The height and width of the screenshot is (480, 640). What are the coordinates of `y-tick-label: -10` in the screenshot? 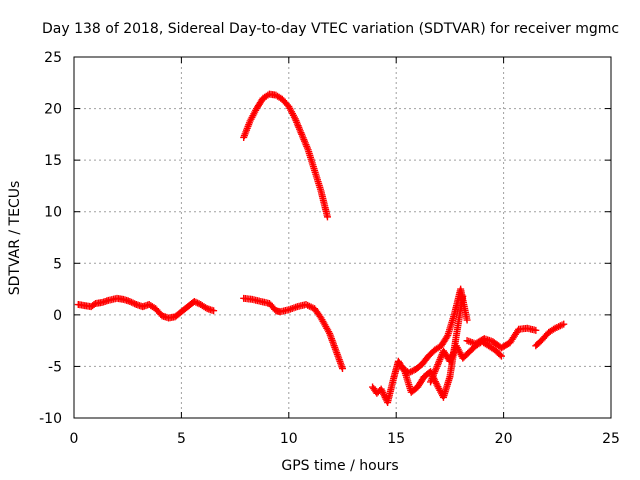 It's located at (50, 419).